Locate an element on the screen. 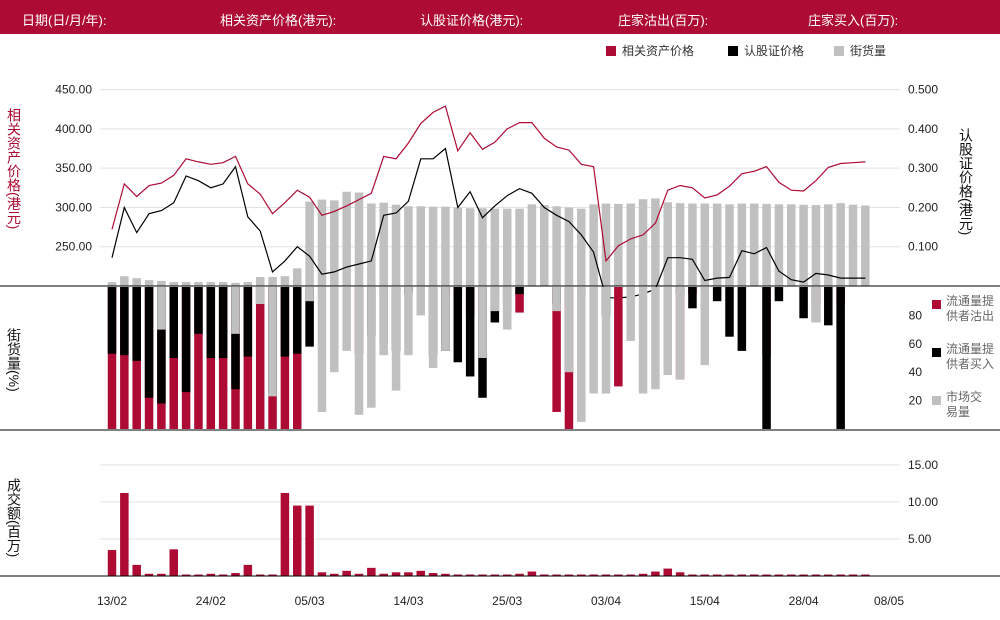 The height and width of the screenshot is (620, 1000). legend-swatch-outstanding is located at coordinates (839, 51).